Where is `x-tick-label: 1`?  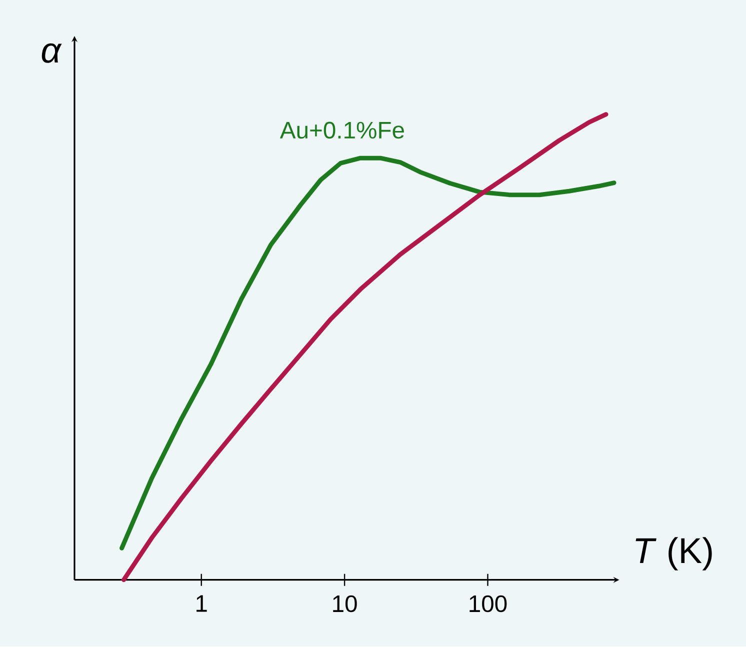 x-tick-label: 1 is located at coordinates (201, 604).